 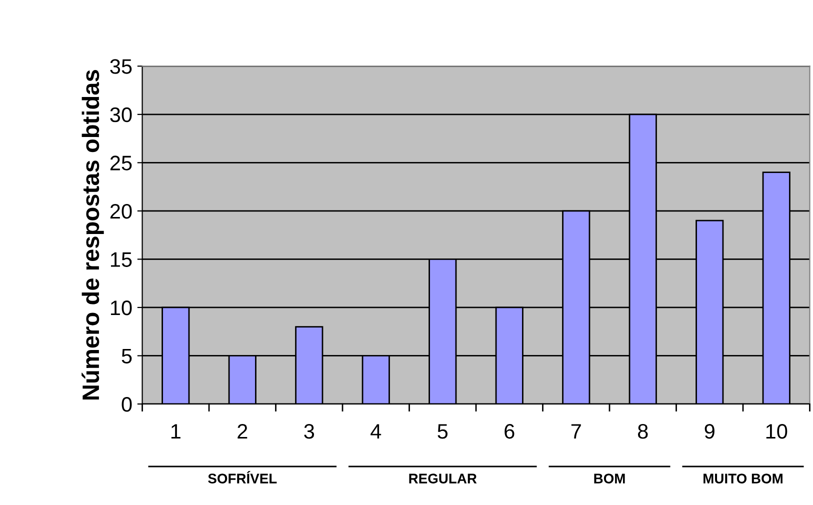 I want to click on y-tick-label: 30, so click(x=121, y=114).